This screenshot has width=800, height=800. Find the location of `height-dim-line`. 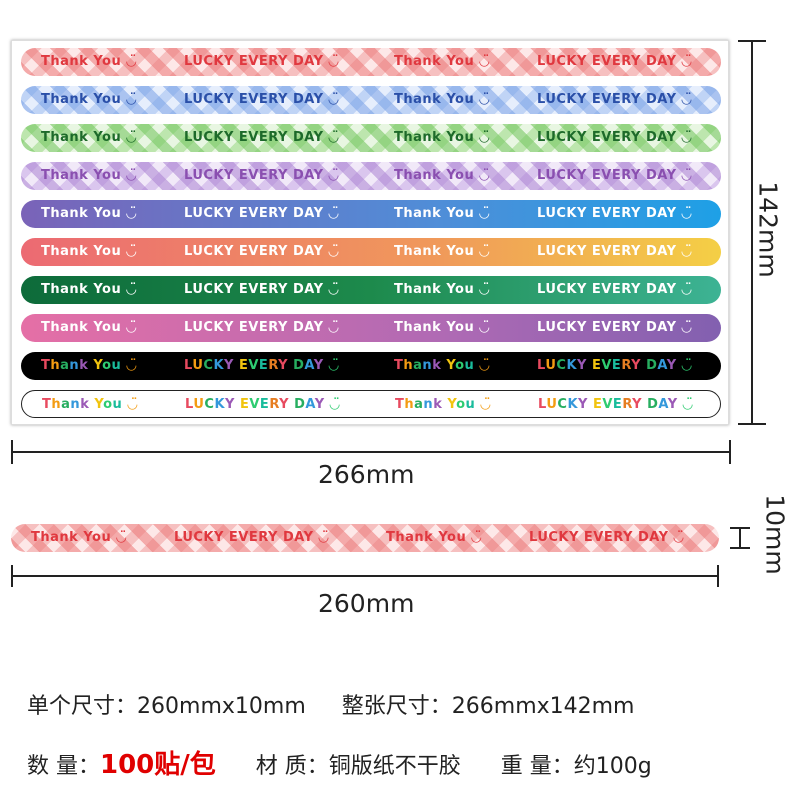

height-dim-line is located at coordinates (752, 232).